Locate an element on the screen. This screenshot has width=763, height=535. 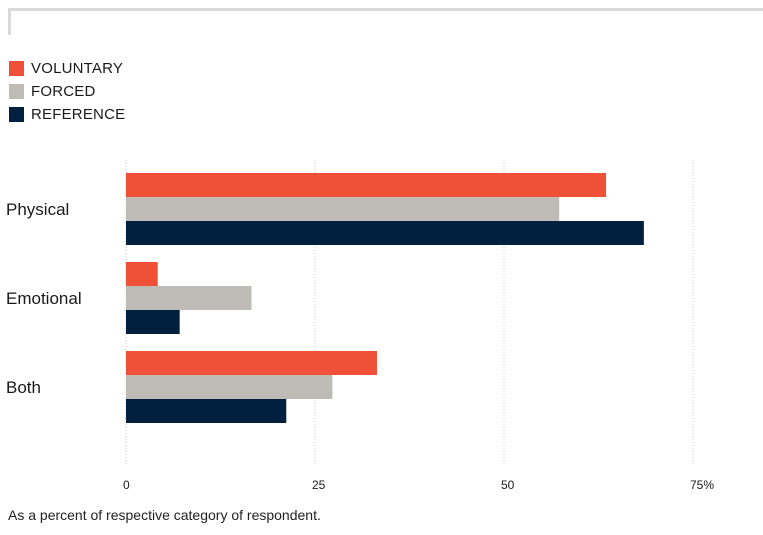
top-corner-tick is located at coordinates (9, 21).